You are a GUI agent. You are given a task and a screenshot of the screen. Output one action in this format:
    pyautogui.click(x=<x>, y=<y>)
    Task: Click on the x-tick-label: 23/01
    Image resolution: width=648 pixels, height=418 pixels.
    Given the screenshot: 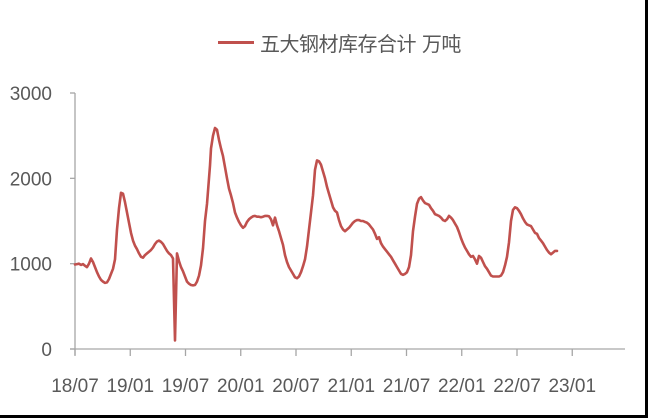 What is the action you would take?
    pyautogui.click(x=572, y=386)
    